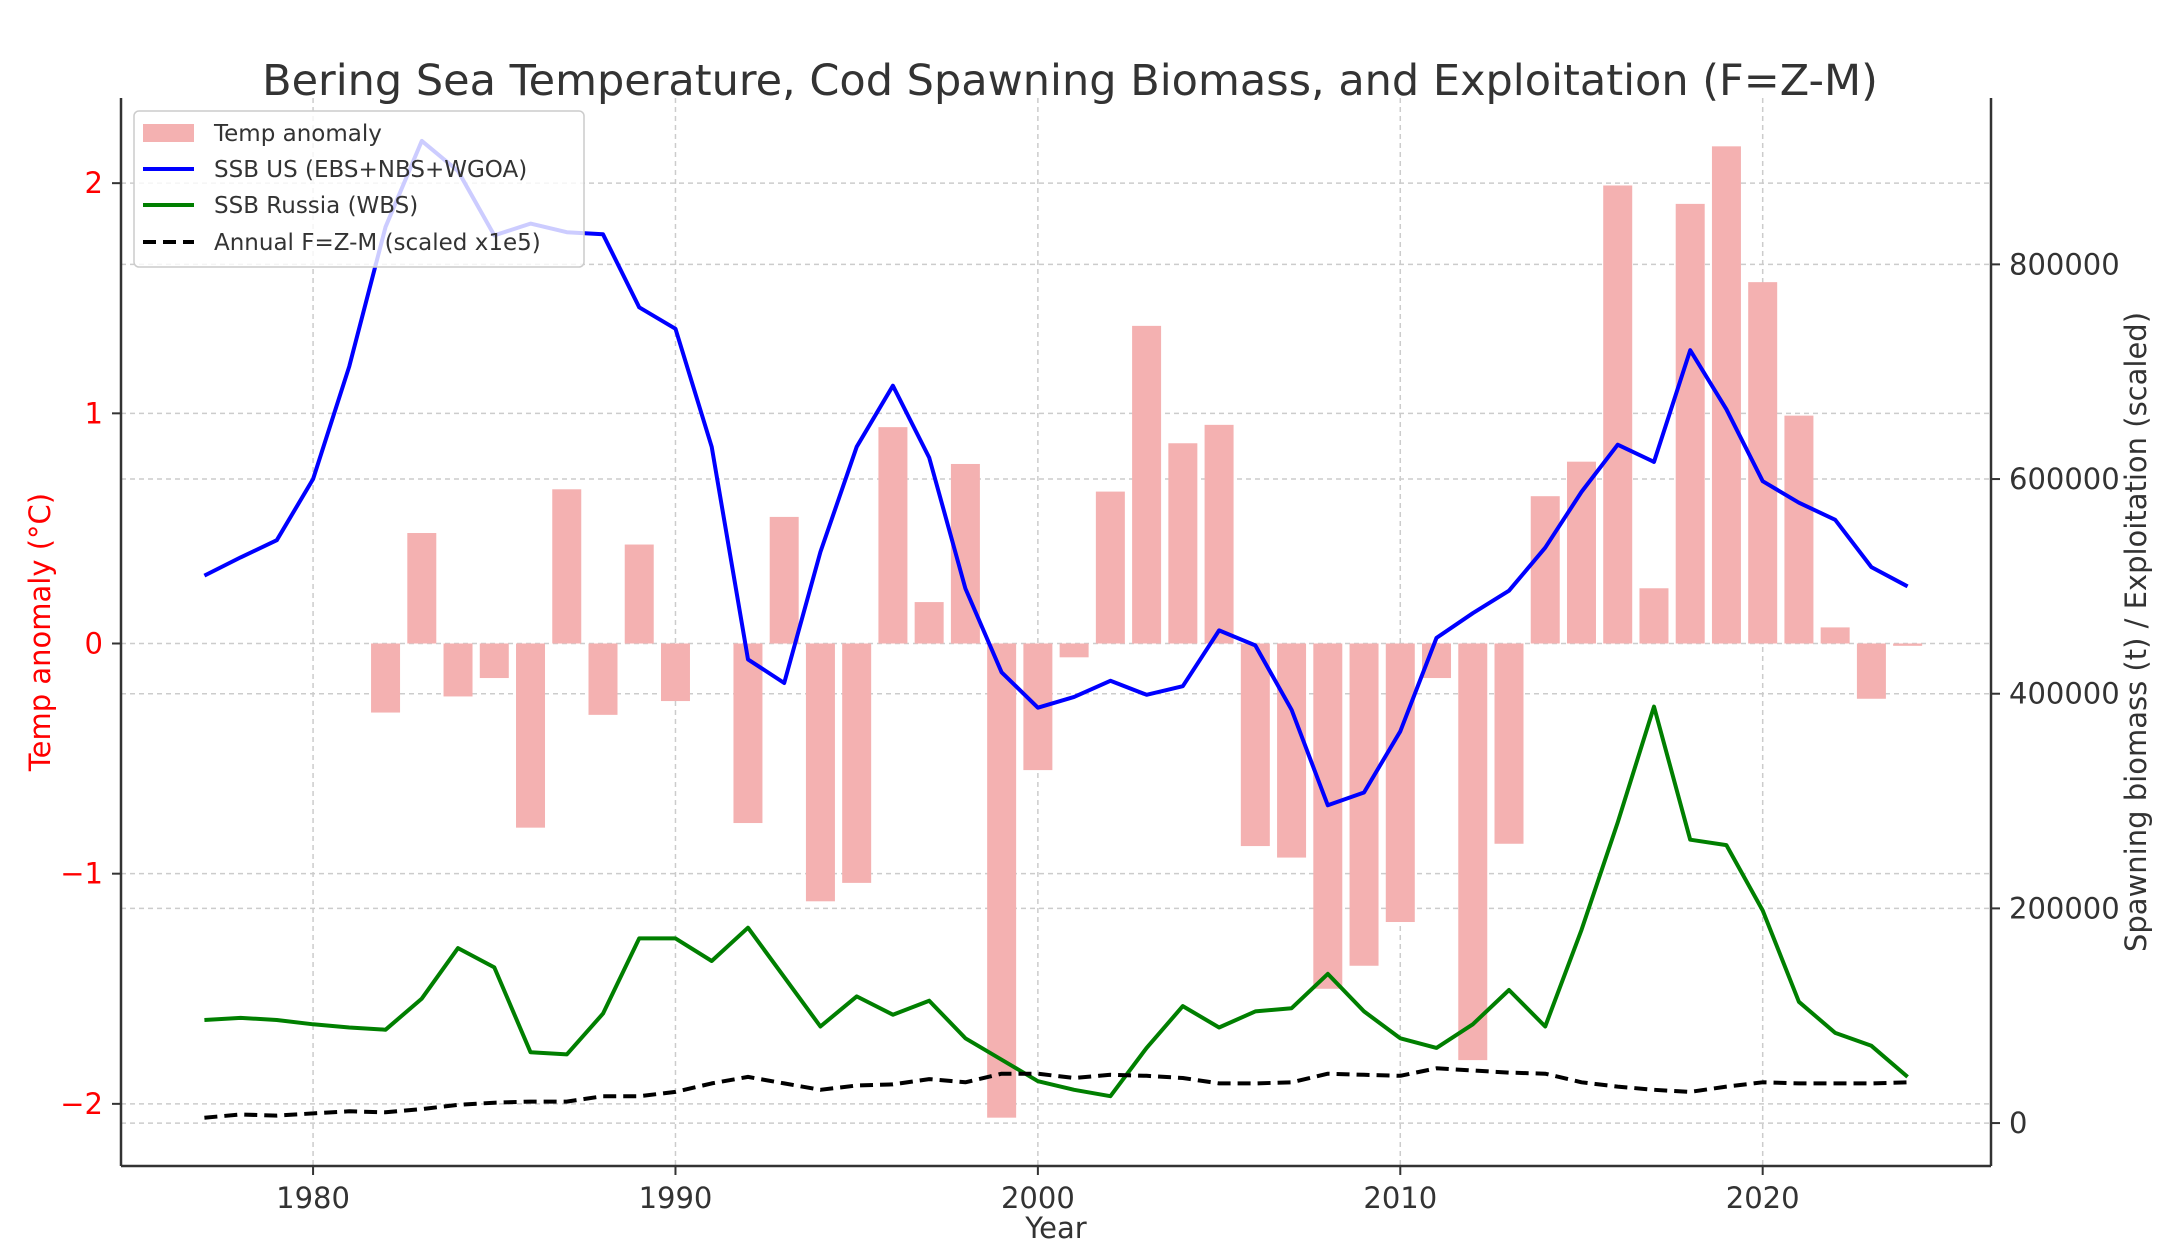  Describe the element at coordinates (639, 594) in the screenshot. I see `temp-bar-1989` at that location.